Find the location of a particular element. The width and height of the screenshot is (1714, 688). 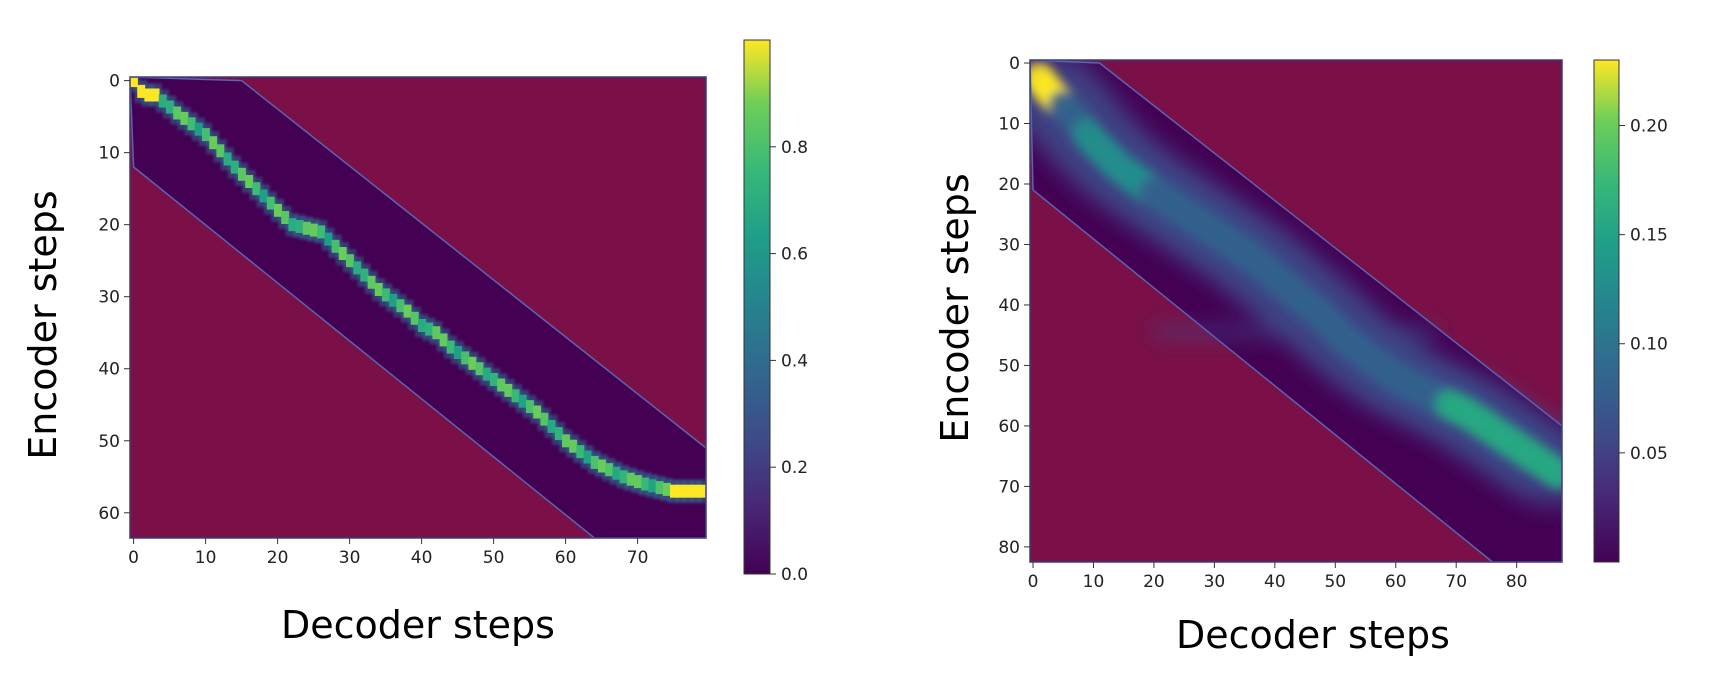

y-tick-label: 50 is located at coordinates (109, 442).